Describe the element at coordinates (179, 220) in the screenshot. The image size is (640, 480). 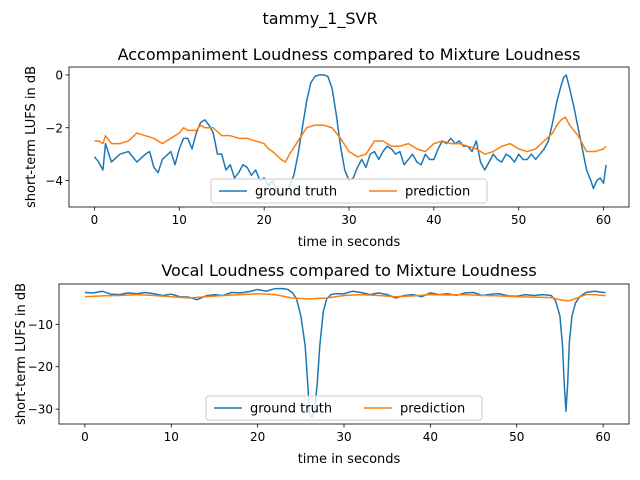
I see `accompaniment-x-tick-label: 10` at that location.